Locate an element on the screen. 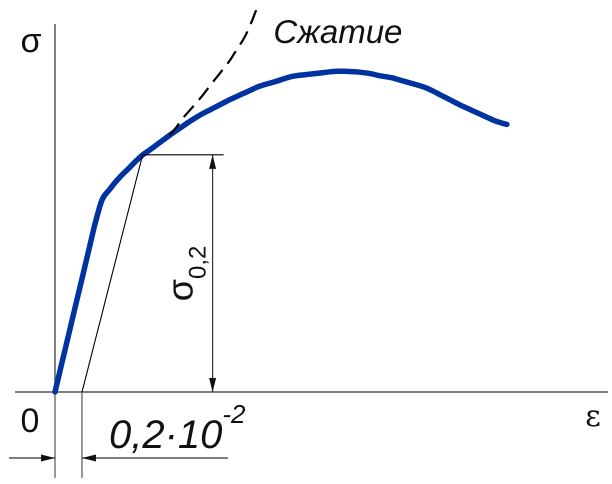 Image resolution: width=612 pixels, height=484 pixels. text: 0,2·10$^{-2}$ is located at coordinates (177, 428).